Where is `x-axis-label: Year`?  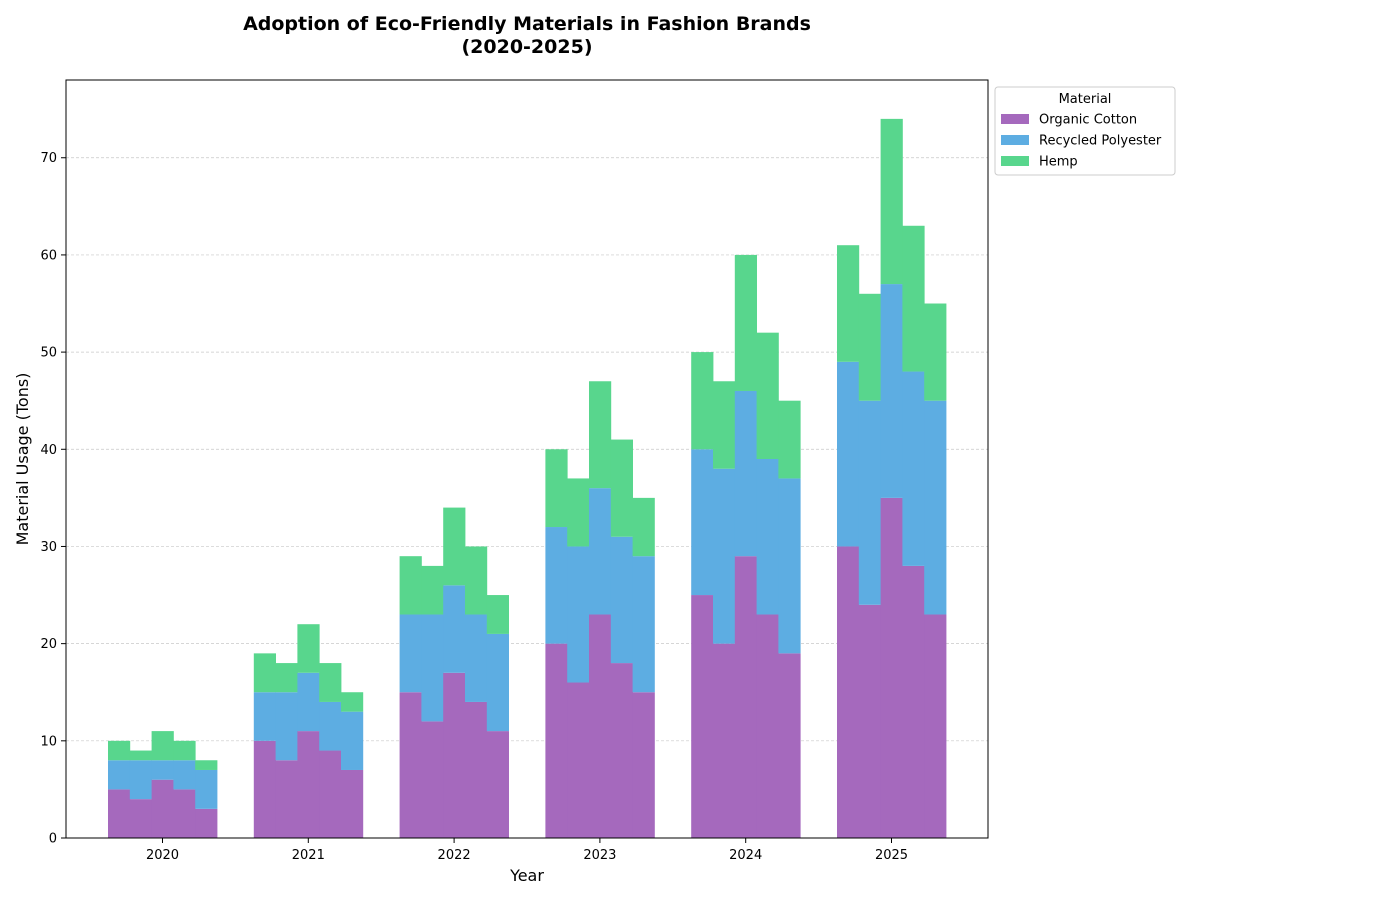
x-axis-label: Year is located at coordinates (526, 875).